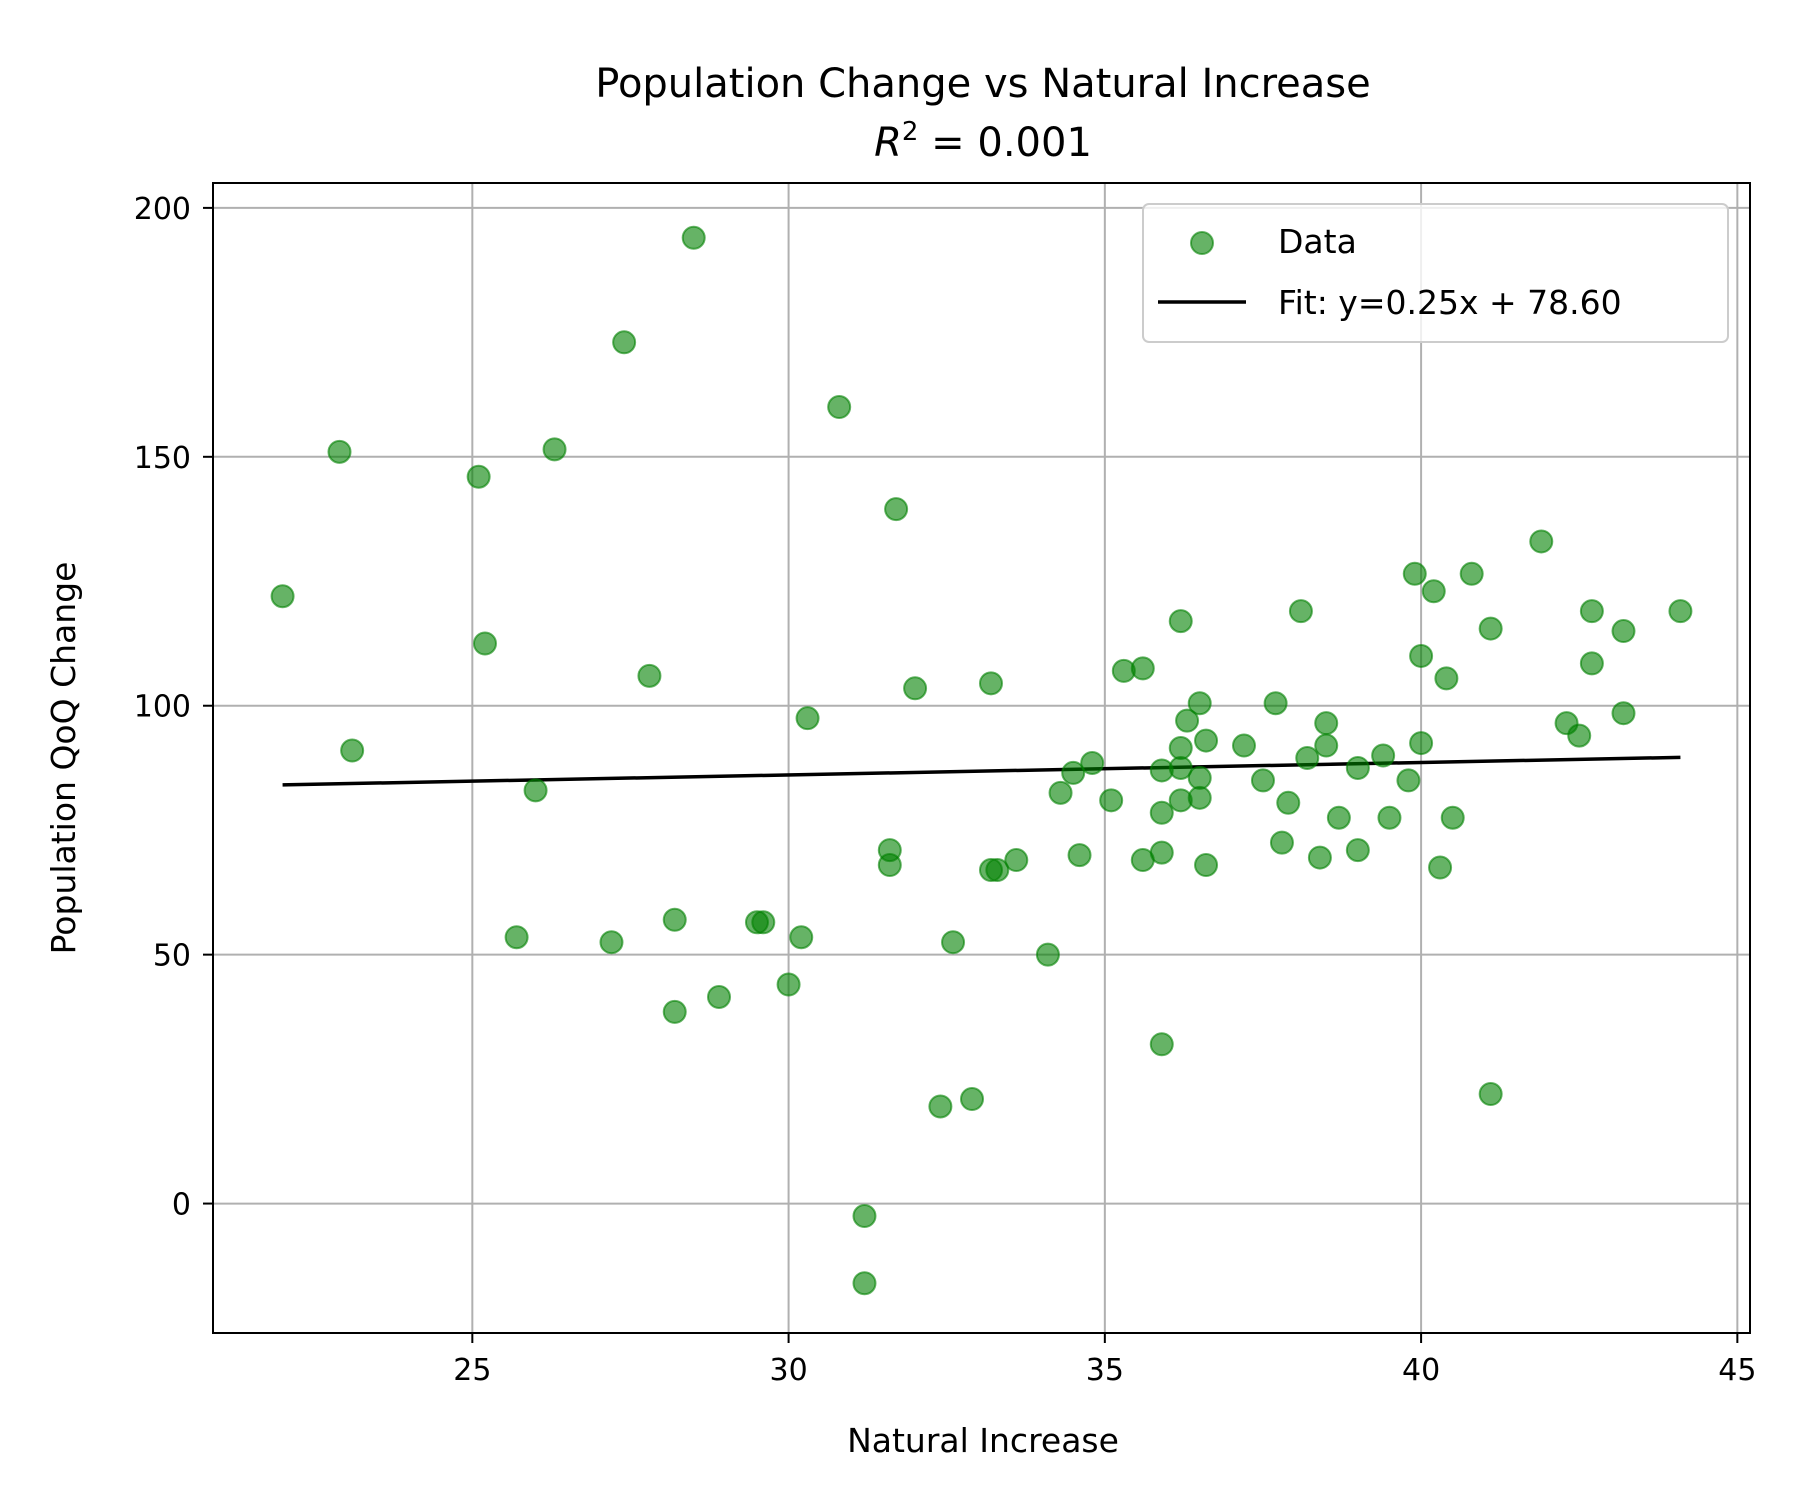 The image size is (1800, 1500). Describe the element at coordinates (1421, 1370) in the screenshot. I see `x-tick-label: 40` at that location.